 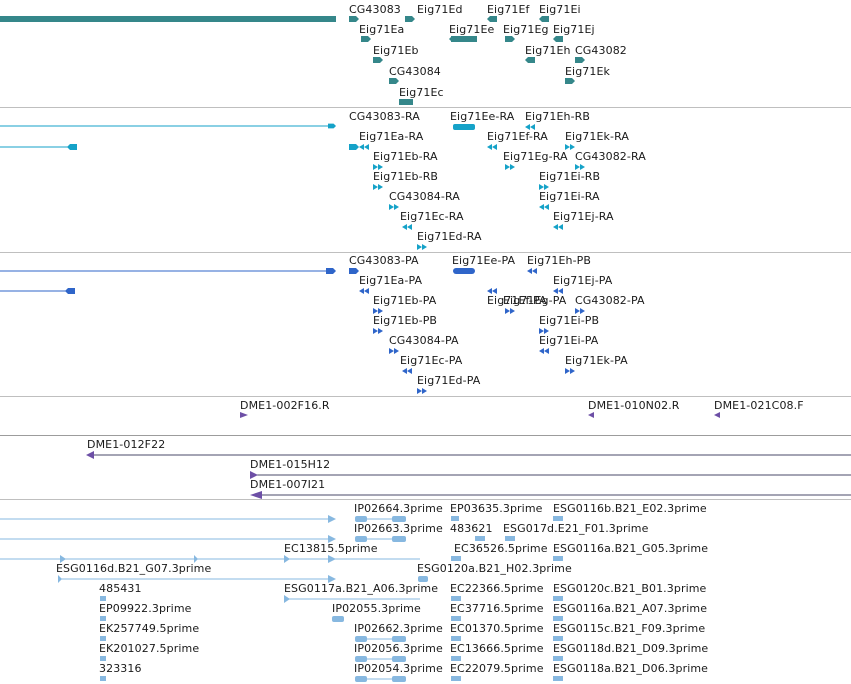 I want to click on gene-label: Eig71Ek, so click(x=588, y=71).